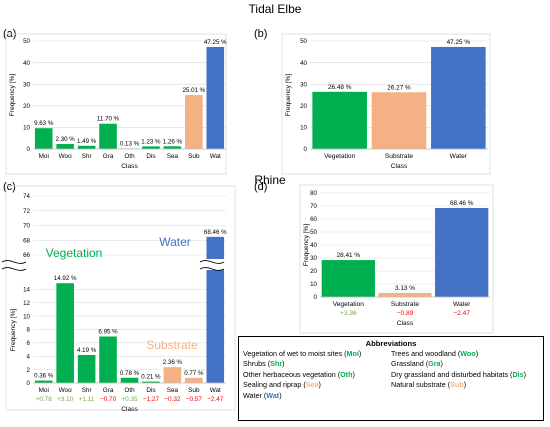 Image resolution: width=550 pixels, height=427 pixels. Describe the element at coordinates (426, 353) in the screenshot. I see `abbreviation-text: Trees and woodland (` at that location.